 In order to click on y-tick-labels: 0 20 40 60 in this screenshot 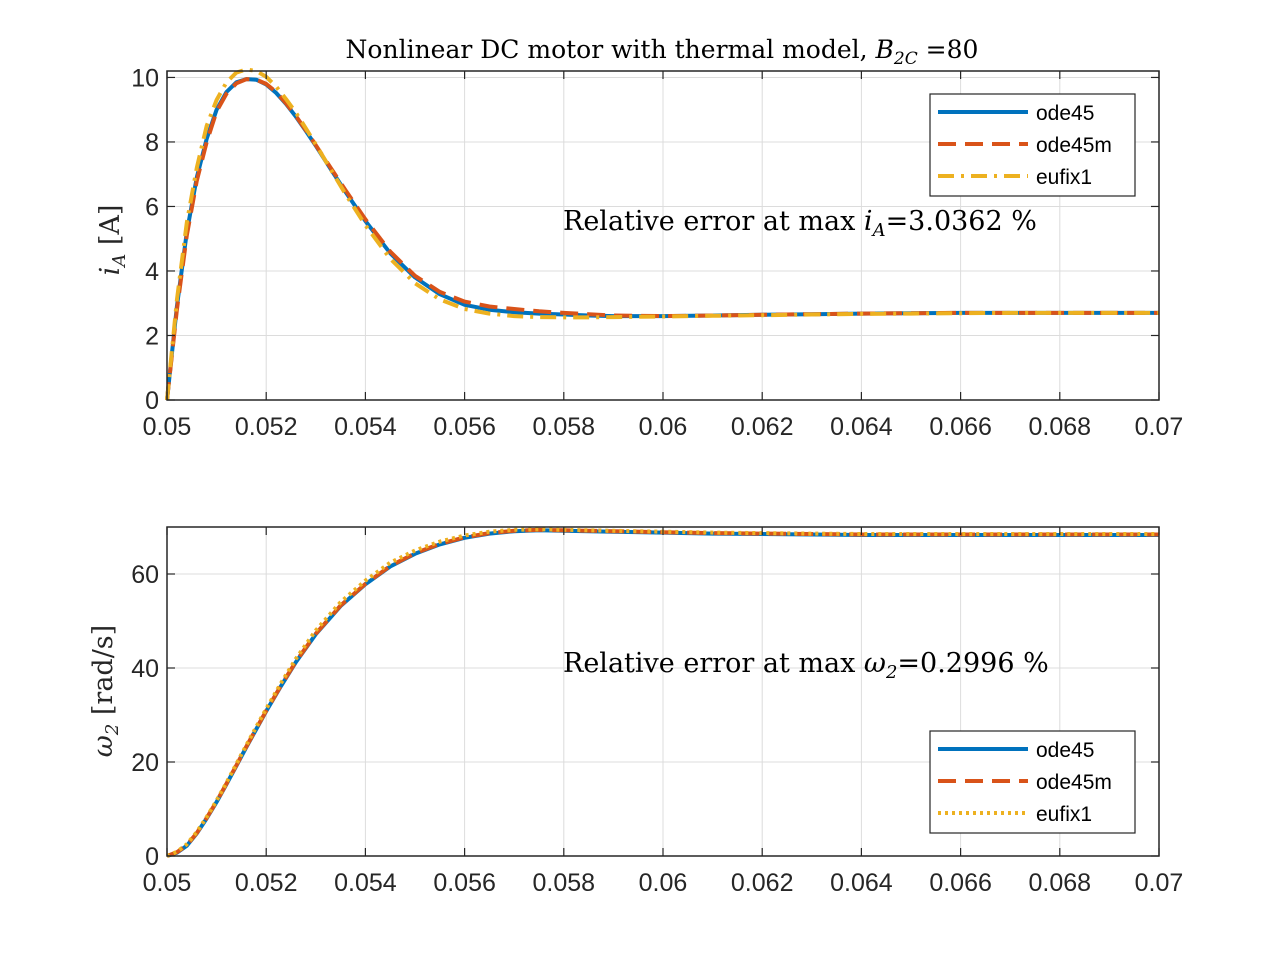, I will do `click(145, 716)`.